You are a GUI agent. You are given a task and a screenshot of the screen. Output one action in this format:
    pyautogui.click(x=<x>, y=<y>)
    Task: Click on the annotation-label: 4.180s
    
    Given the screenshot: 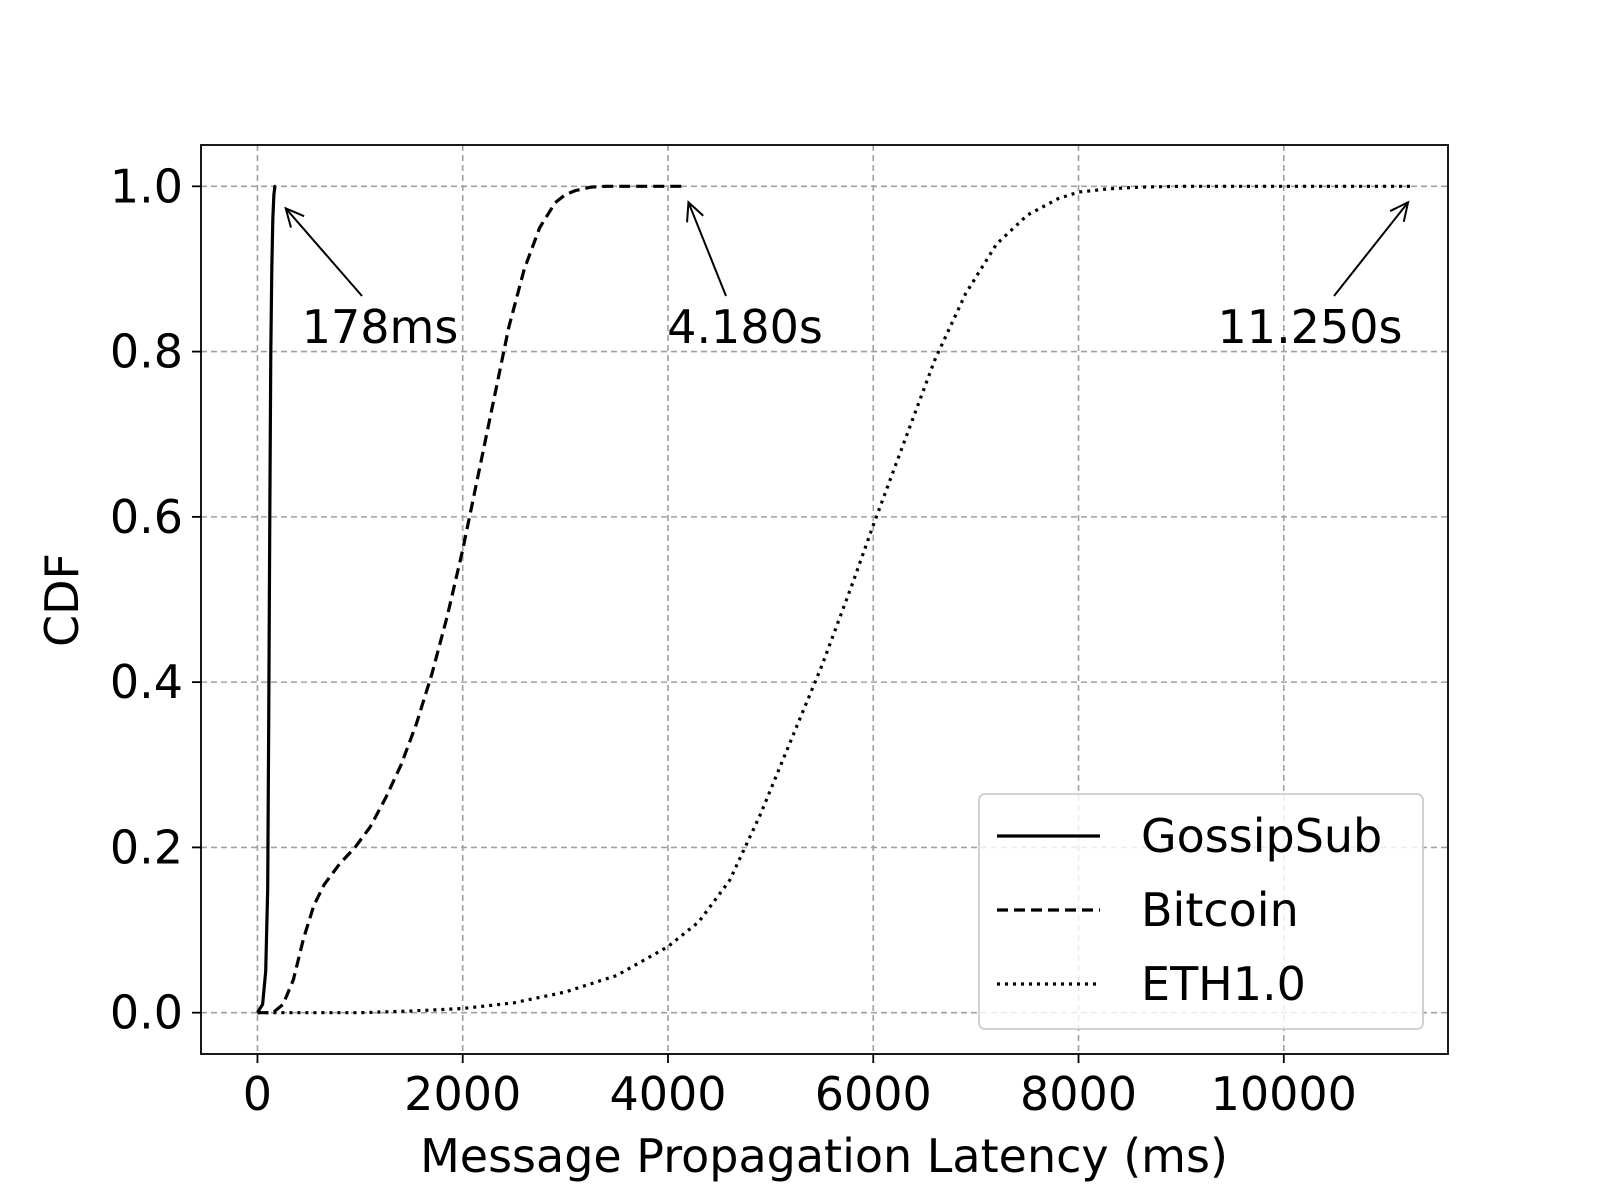 What is the action you would take?
    pyautogui.click(x=745, y=327)
    